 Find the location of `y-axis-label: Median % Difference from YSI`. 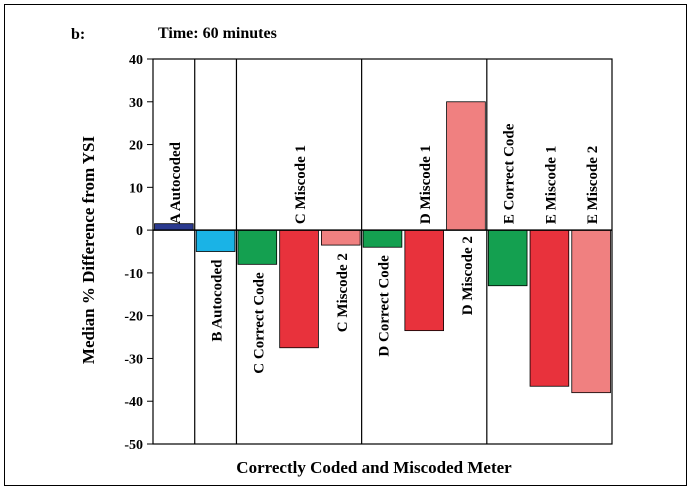

y-axis-label: Median % Difference from YSI is located at coordinates (88, 250).